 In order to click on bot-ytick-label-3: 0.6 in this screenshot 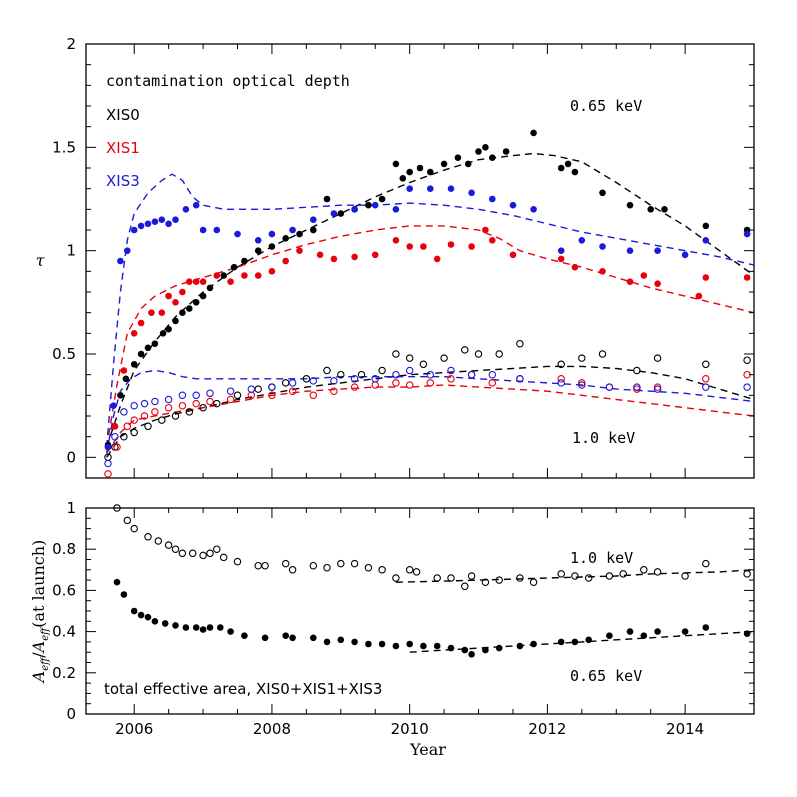, I will do `click(64, 590)`.